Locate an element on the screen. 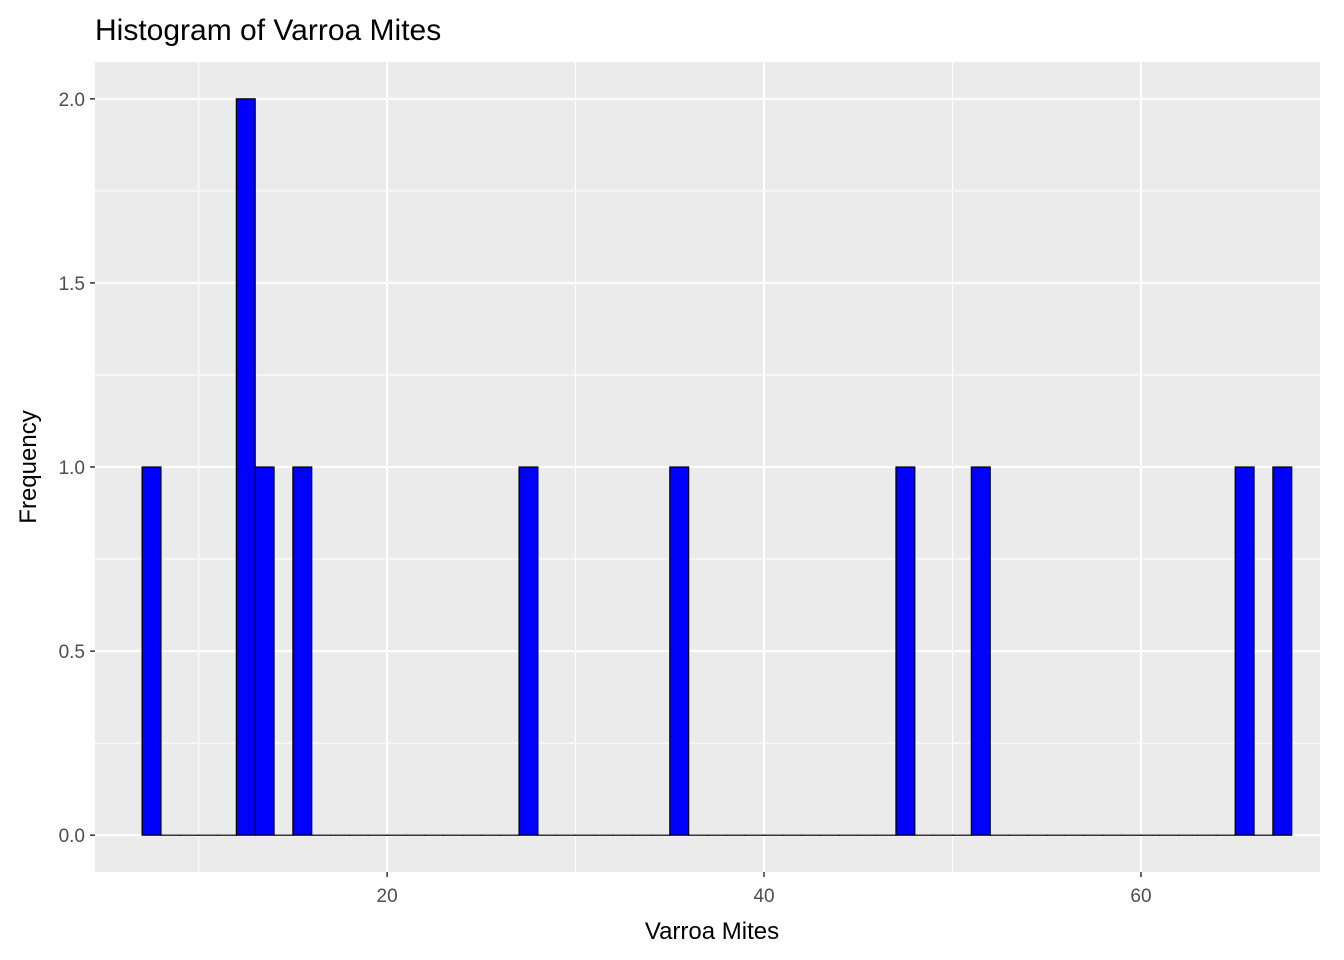 Image resolution: width=1344 pixels, height=960 pixels. chart-title: Histogram of Varroa Mites is located at coordinates (268, 30).